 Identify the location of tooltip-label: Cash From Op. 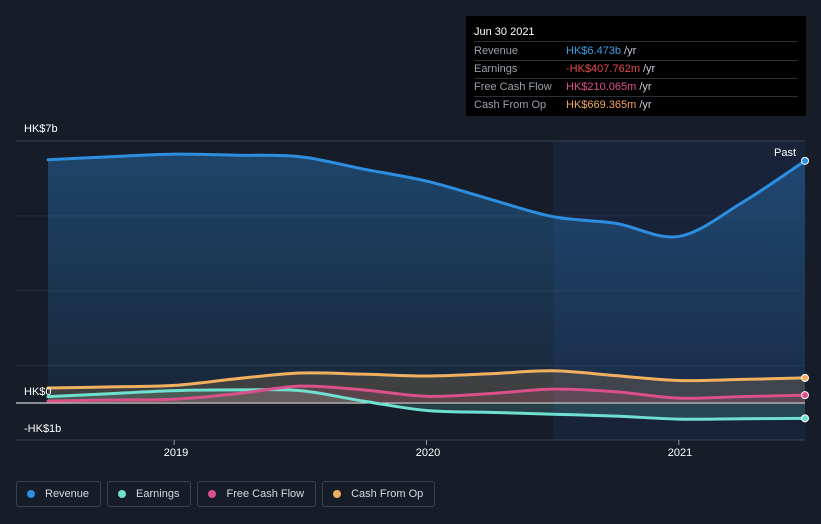
(510, 105).